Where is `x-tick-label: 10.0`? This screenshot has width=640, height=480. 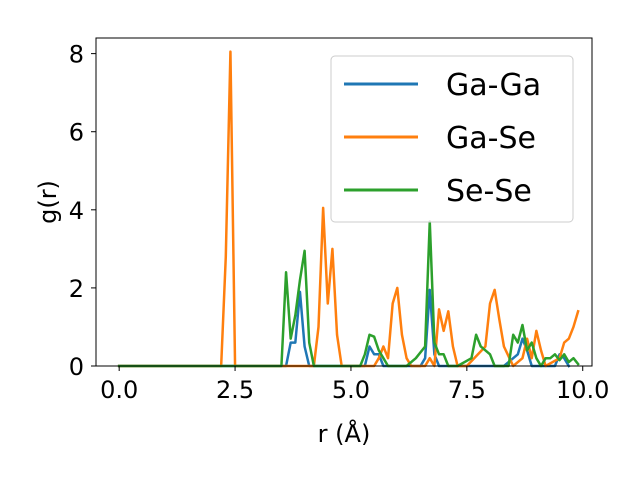
x-tick-label: 10.0 is located at coordinates (582, 390).